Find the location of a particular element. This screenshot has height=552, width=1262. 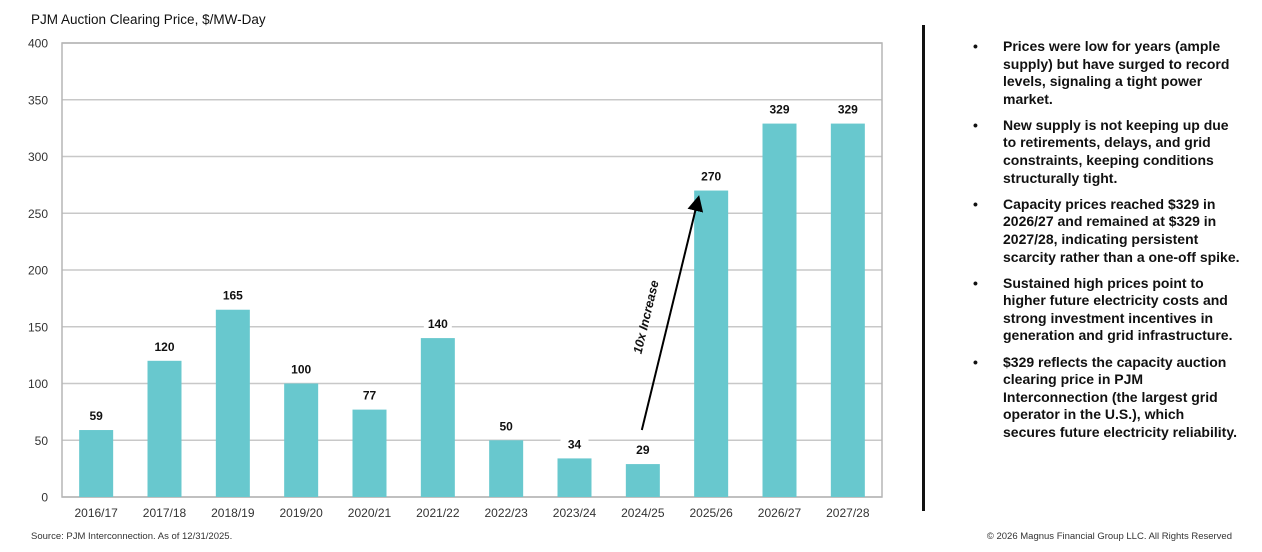

annotation-label: 10x Increase is located at coordinates (646, 317).